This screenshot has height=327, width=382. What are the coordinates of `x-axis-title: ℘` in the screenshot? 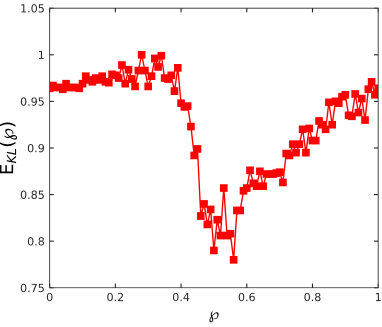 It's located at (214, 316).